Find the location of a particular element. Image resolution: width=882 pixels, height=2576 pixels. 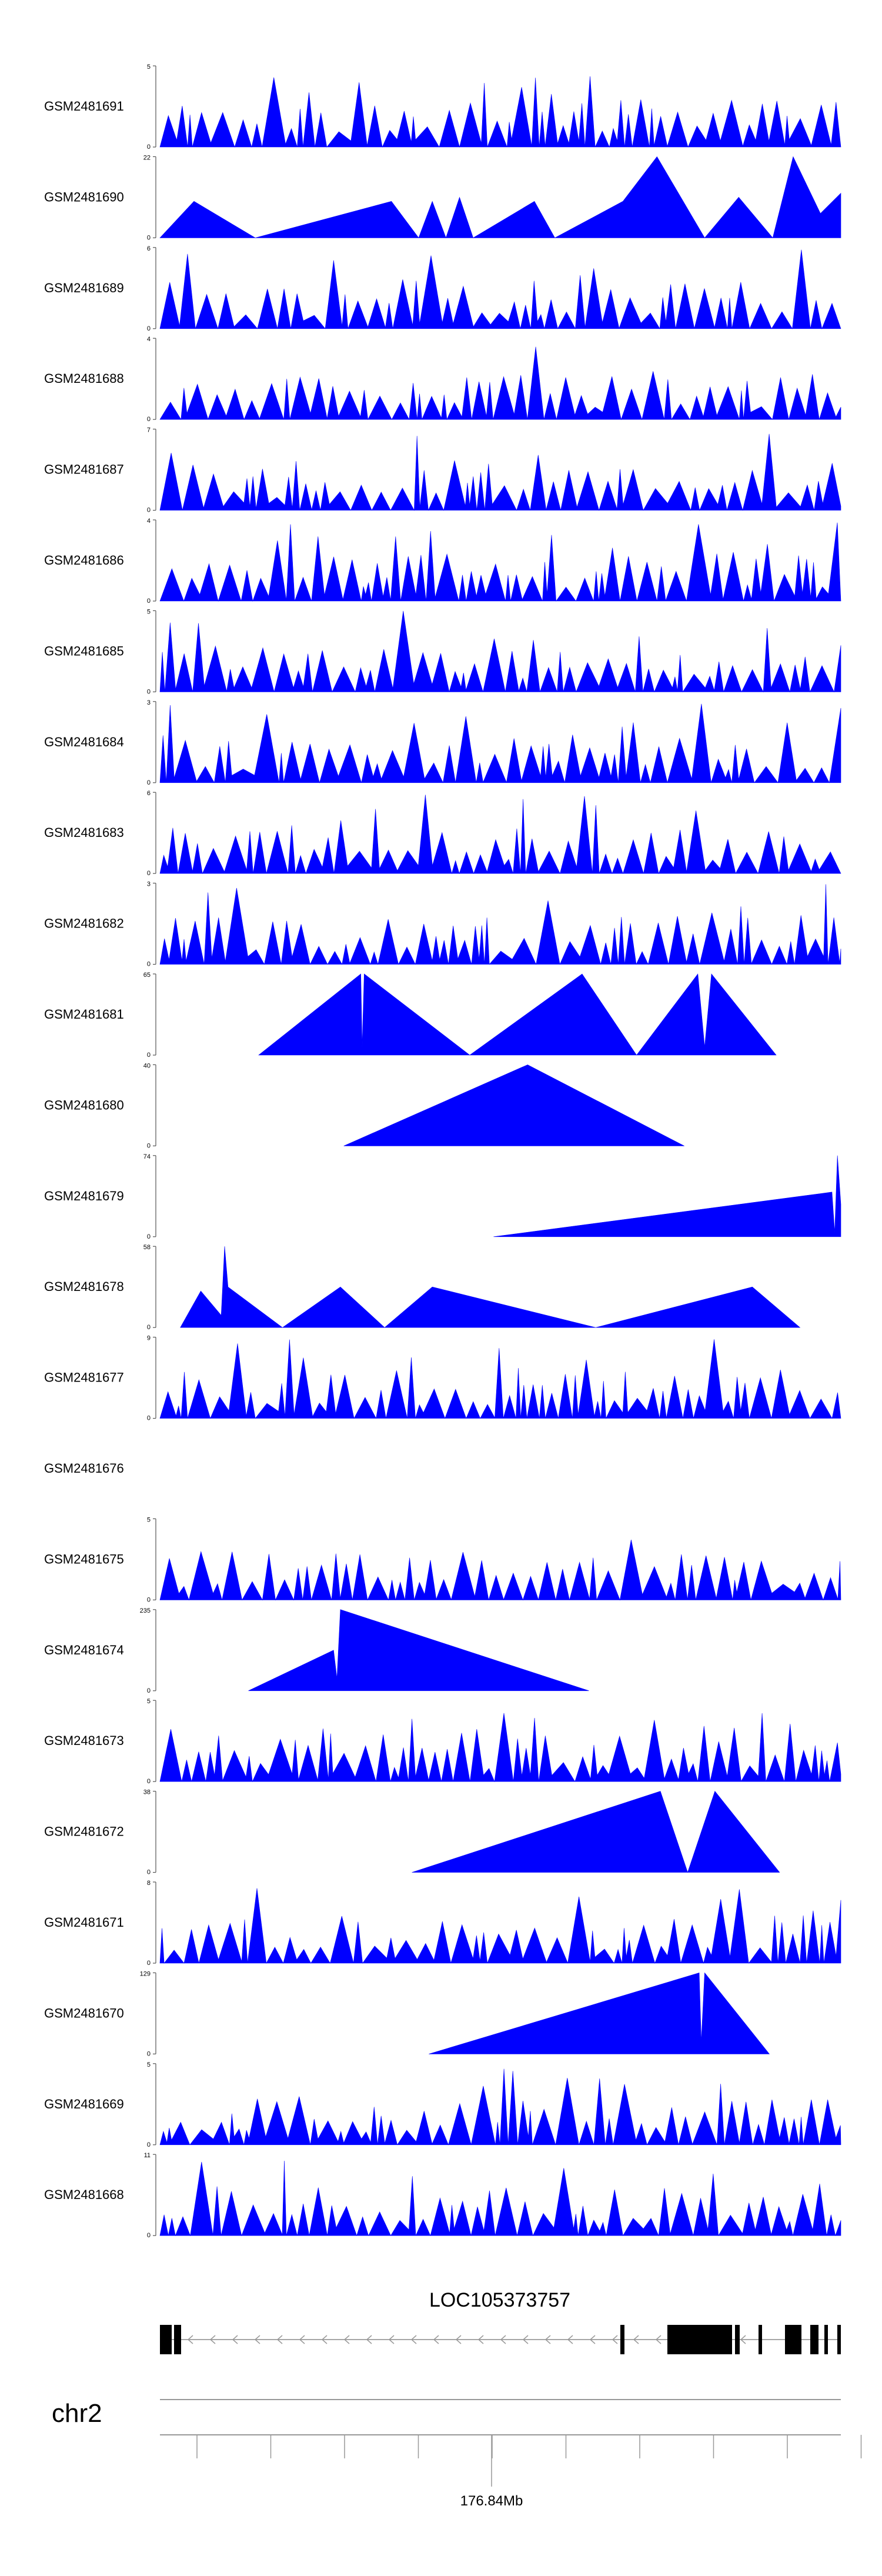

track-GSM2481688: GSM2481688 4 0 is located at coordinates (442, 379).